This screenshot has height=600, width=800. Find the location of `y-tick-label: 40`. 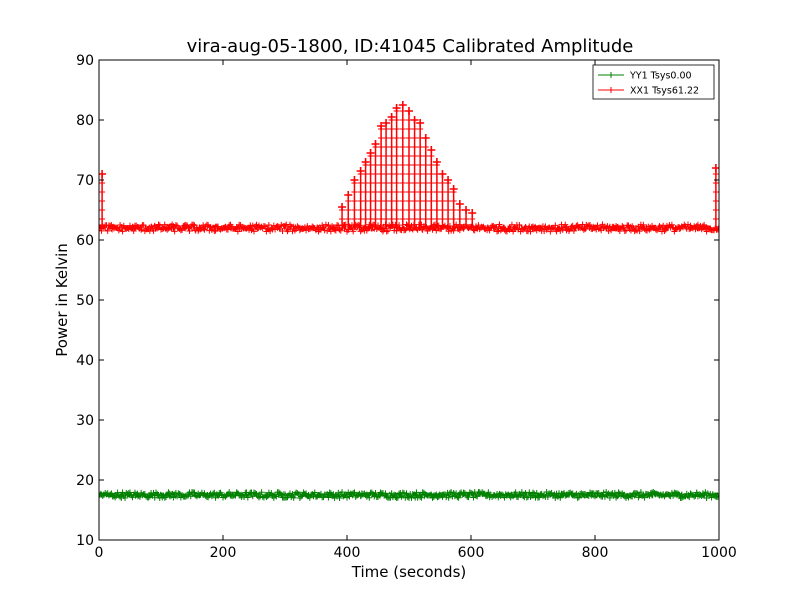

y-tick-label: 40 is located at coordinates (85, 361).